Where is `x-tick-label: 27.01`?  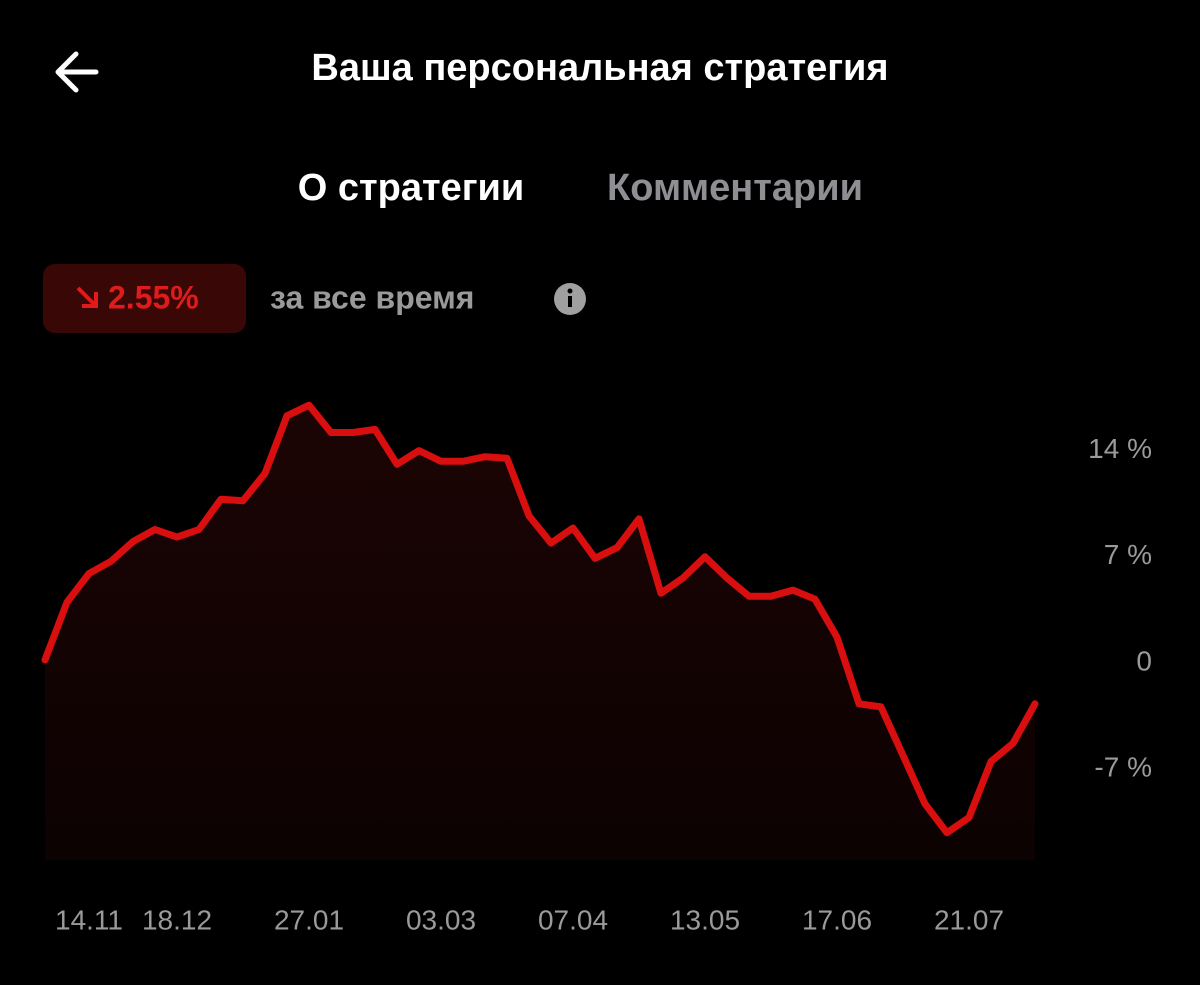 x-tick-label: 27.01 is located at coordinates (309, 919).